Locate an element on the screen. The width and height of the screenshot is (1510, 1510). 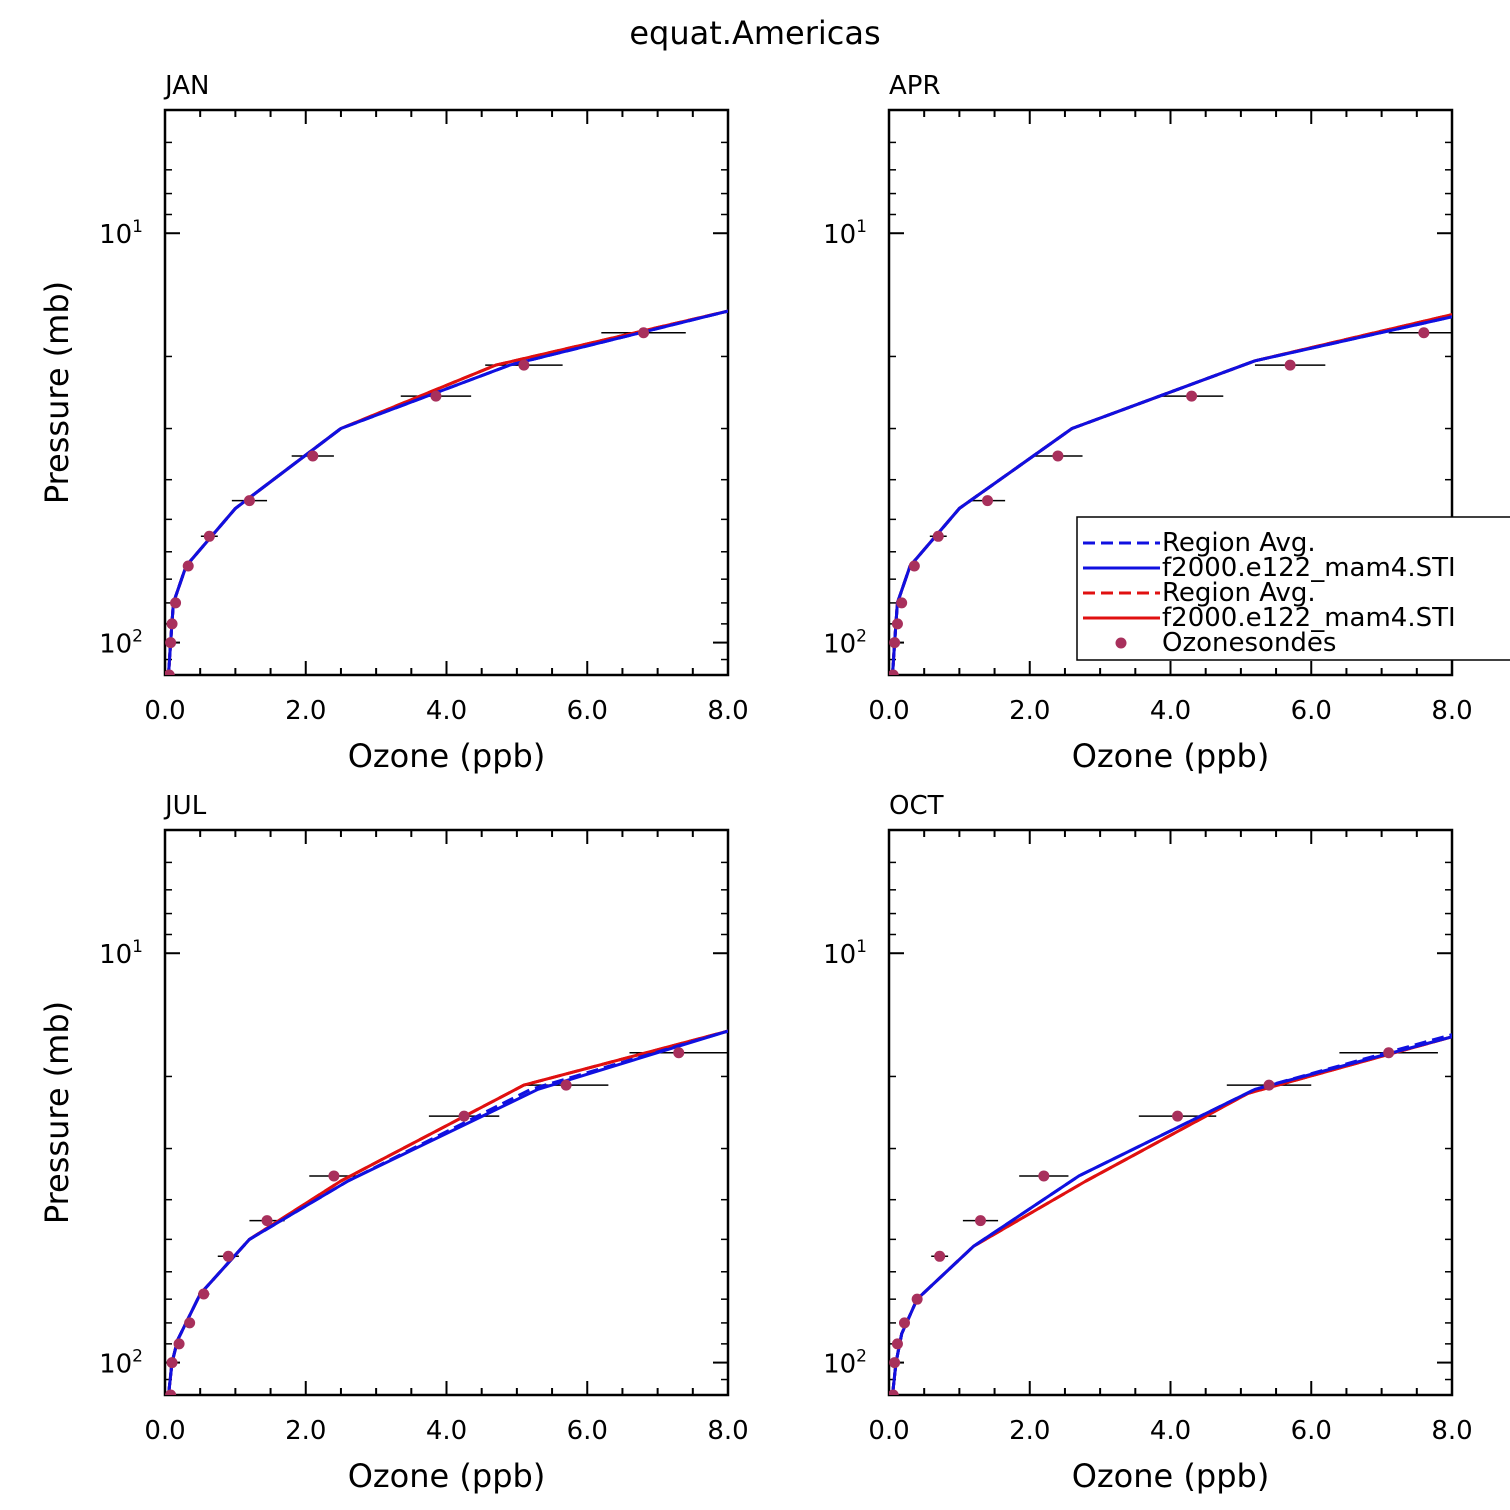
panel-label: JUL is located at coordinates (185, 806).